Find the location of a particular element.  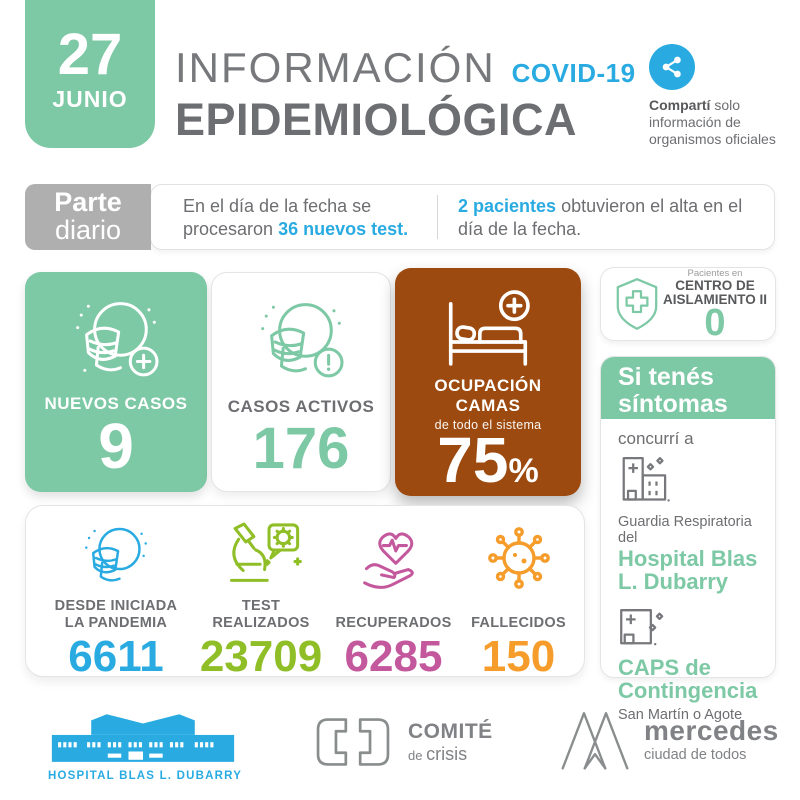

parte-diario-badge: Parte diario is located at coordinates (88, 217).